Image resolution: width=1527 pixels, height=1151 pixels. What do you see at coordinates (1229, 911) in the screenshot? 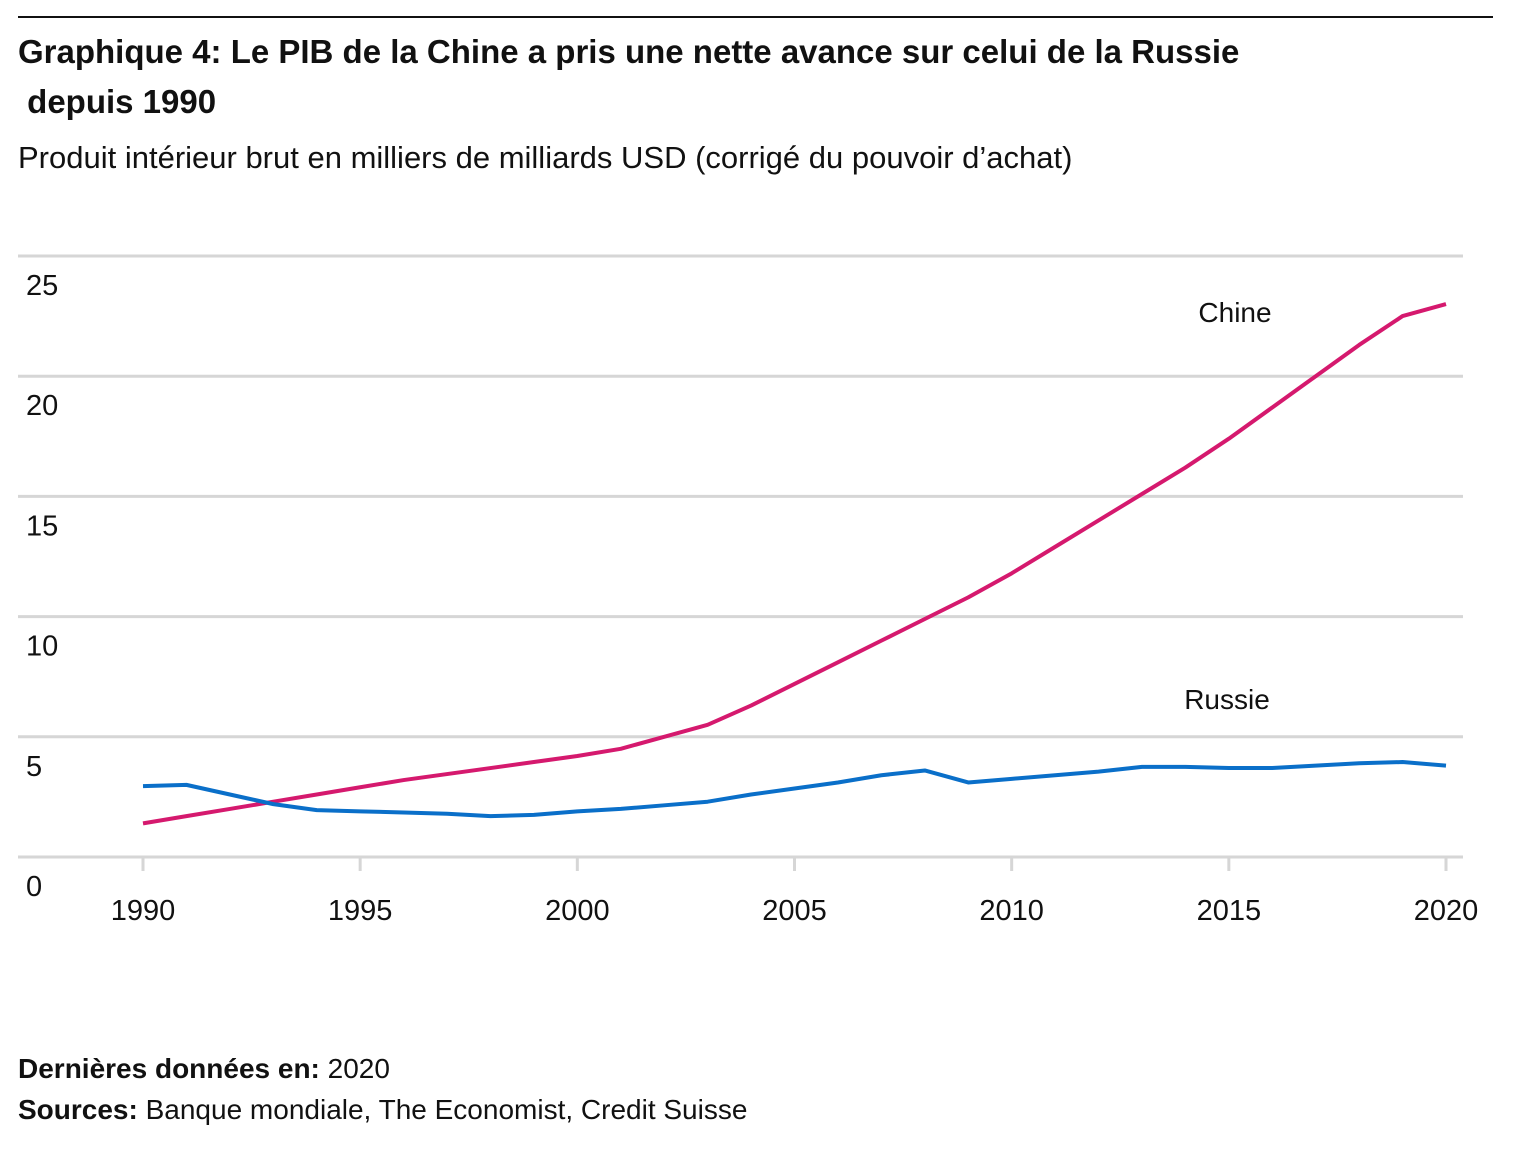
I see `x-tick-label: 2015` at bounding box center [1229, 911].